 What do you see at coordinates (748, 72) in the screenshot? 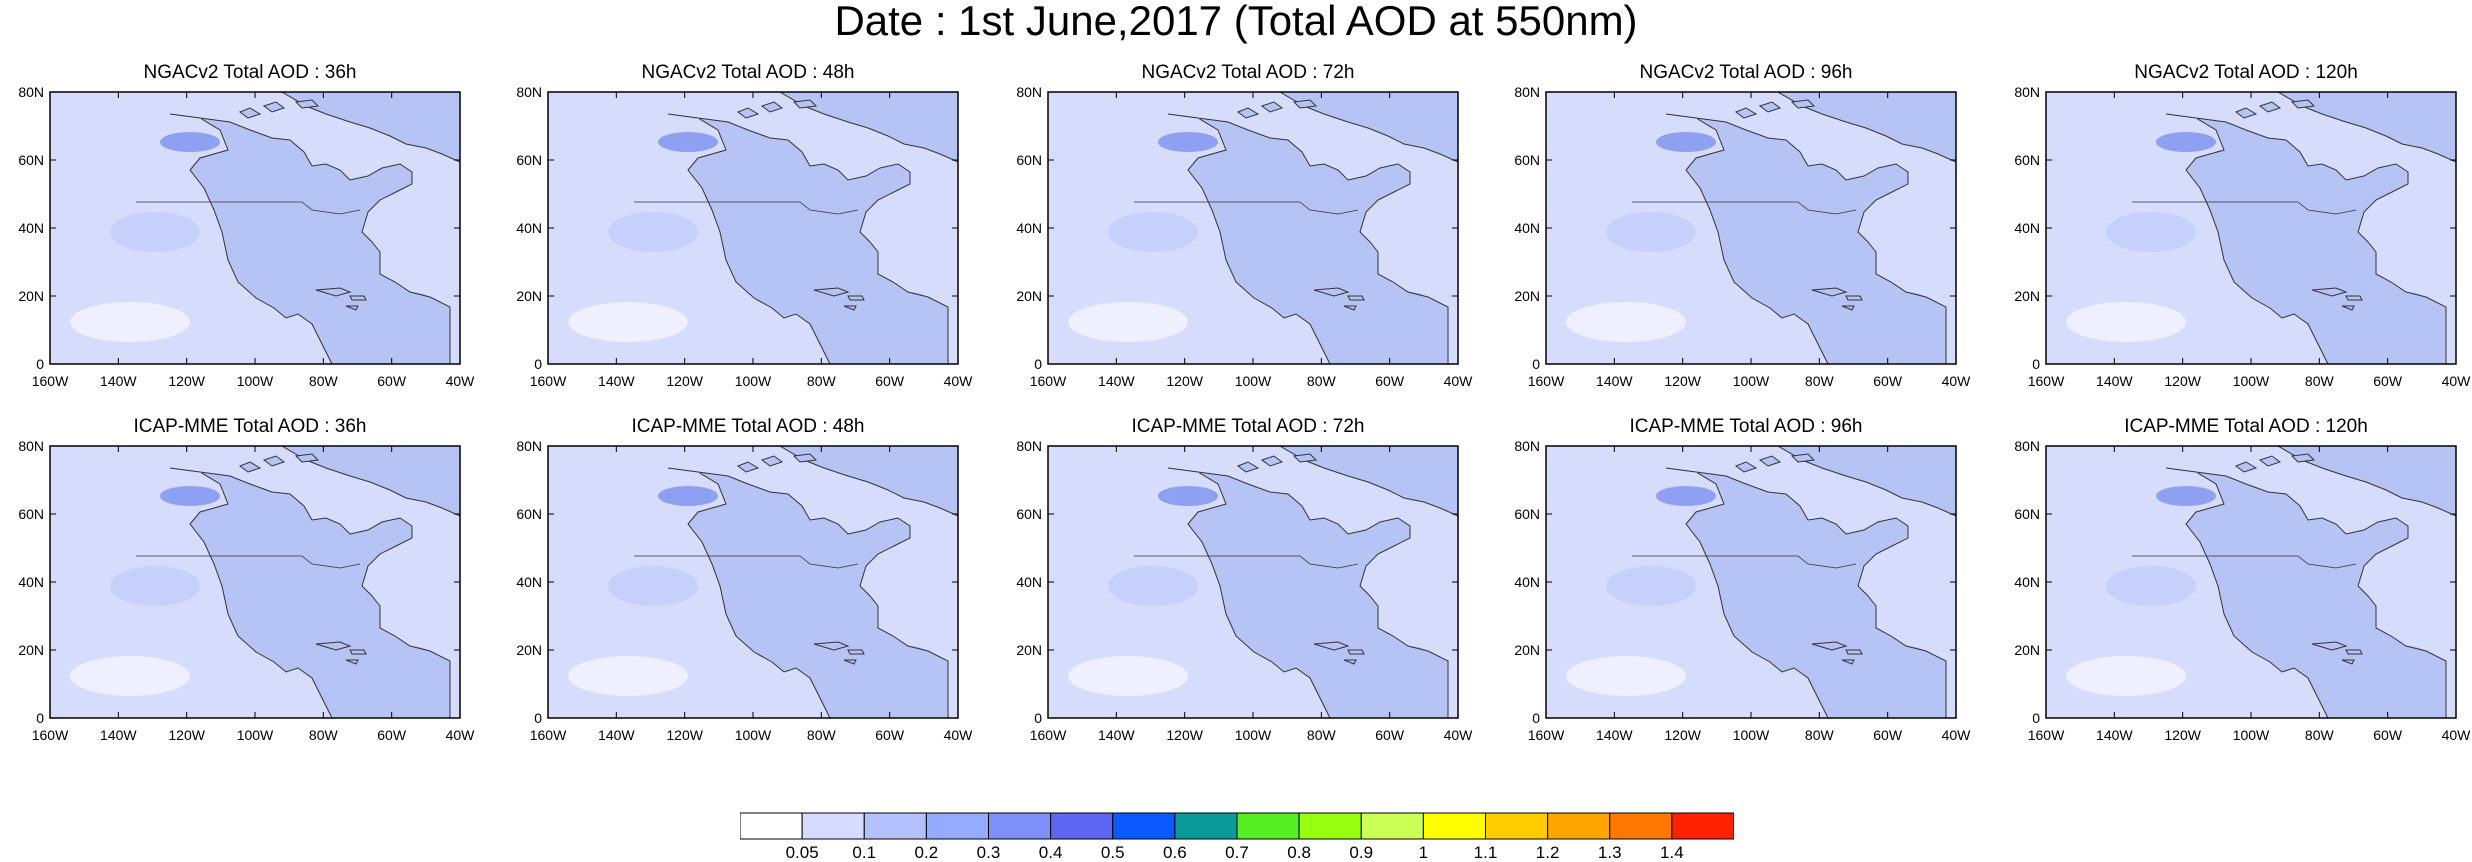
I see `panel-title: NGACv2 Total AOD : 48h` at bounding box center [748, 72].